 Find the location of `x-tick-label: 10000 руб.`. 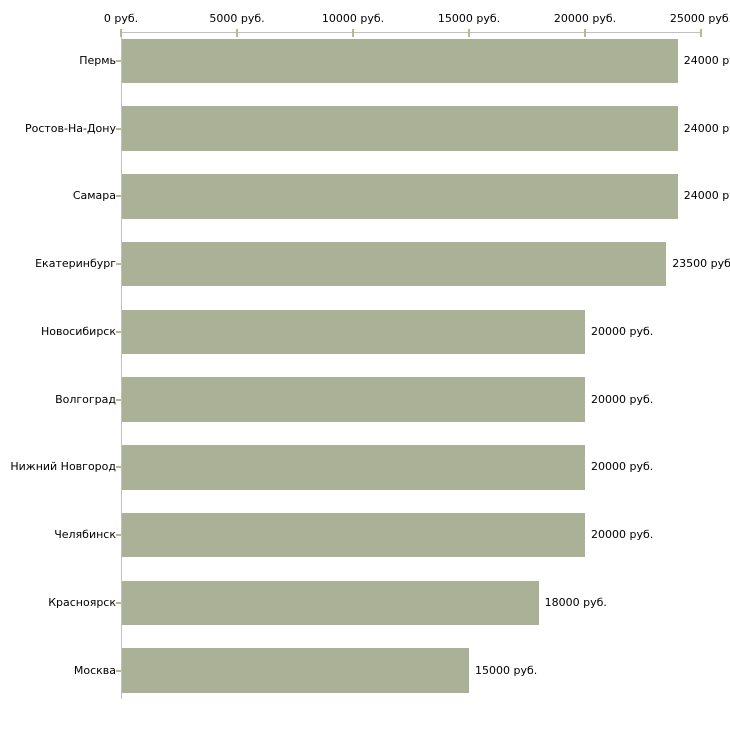

x-tick-label: 10000 руб. is located at coordinates (353, 18).